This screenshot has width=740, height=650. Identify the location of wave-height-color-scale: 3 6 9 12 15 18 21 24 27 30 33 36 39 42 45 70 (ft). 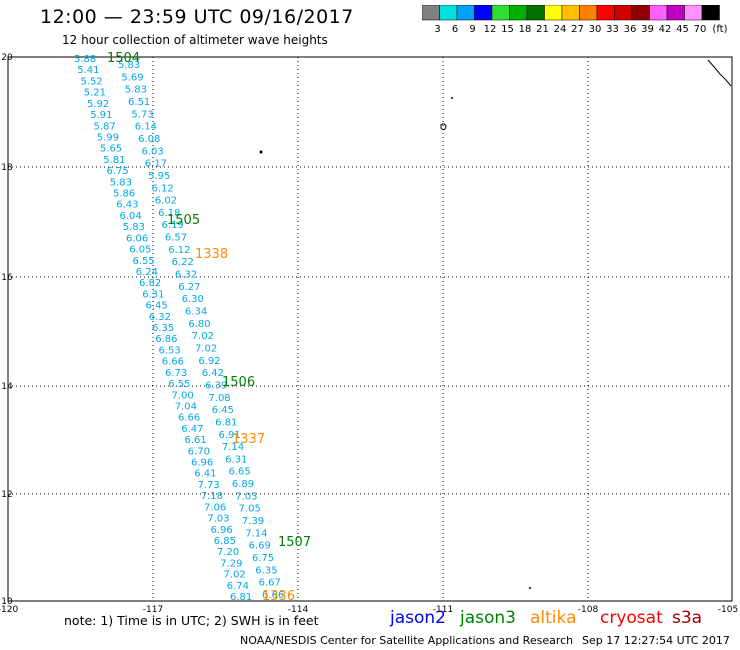
(575, 20).